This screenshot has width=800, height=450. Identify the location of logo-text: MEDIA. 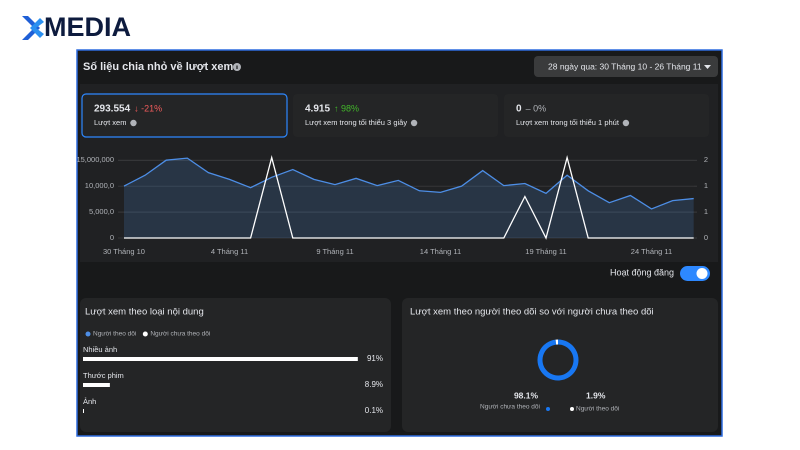
(87, 27).